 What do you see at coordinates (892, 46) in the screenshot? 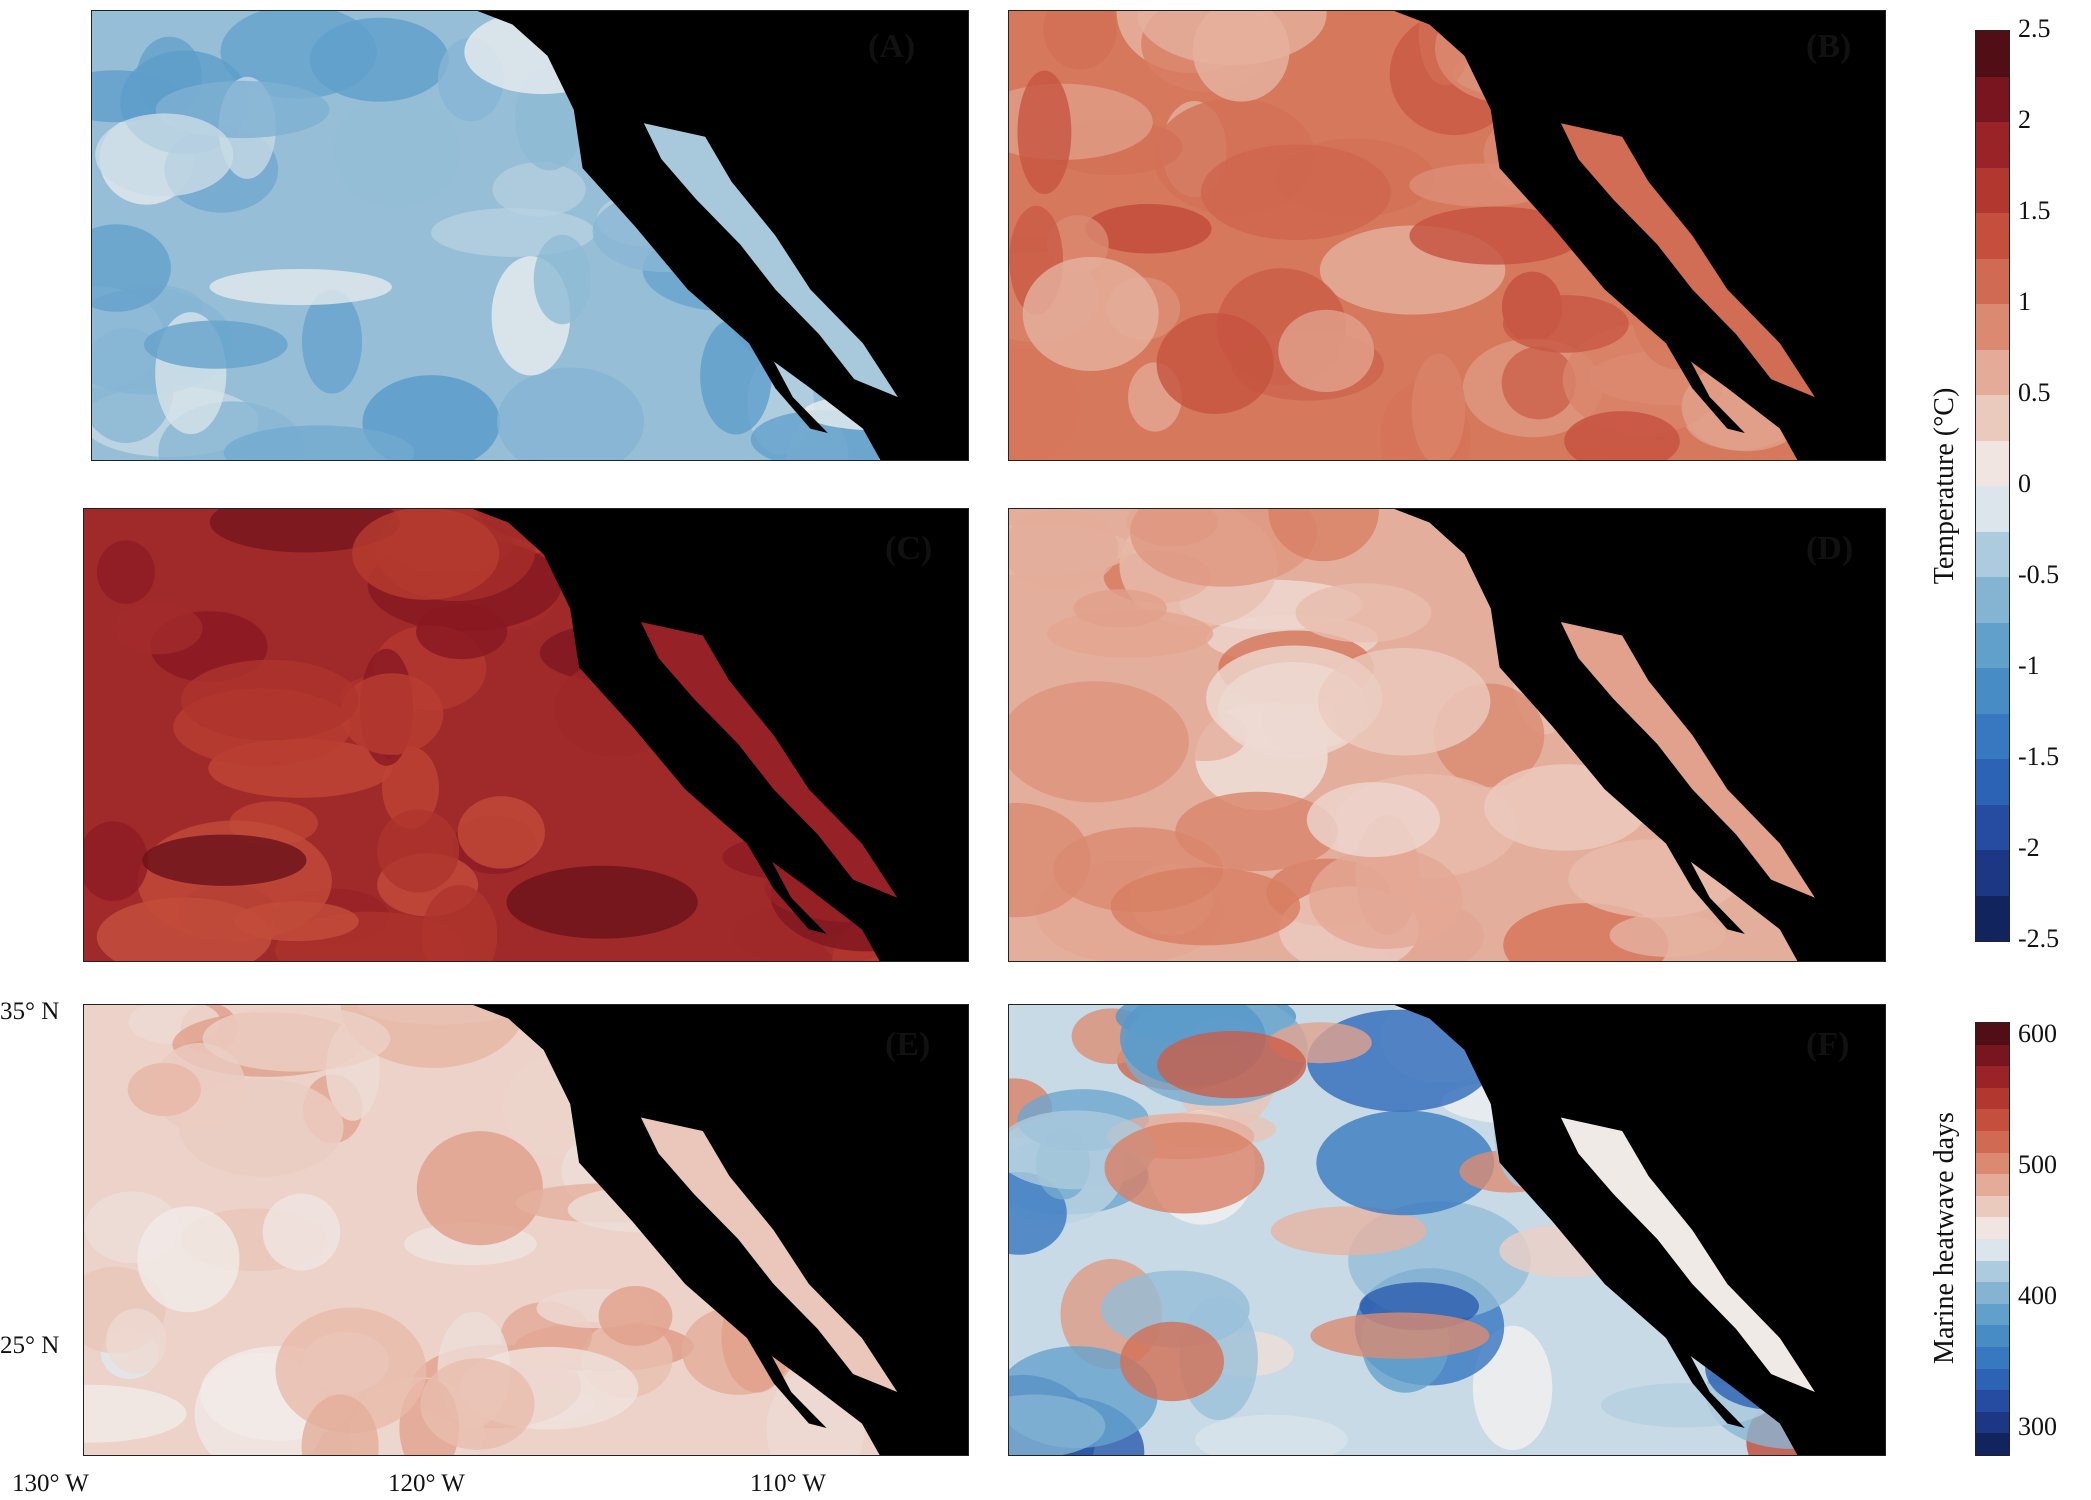
I see `panel-label-a: (A)` at bounding box center [892, 46].